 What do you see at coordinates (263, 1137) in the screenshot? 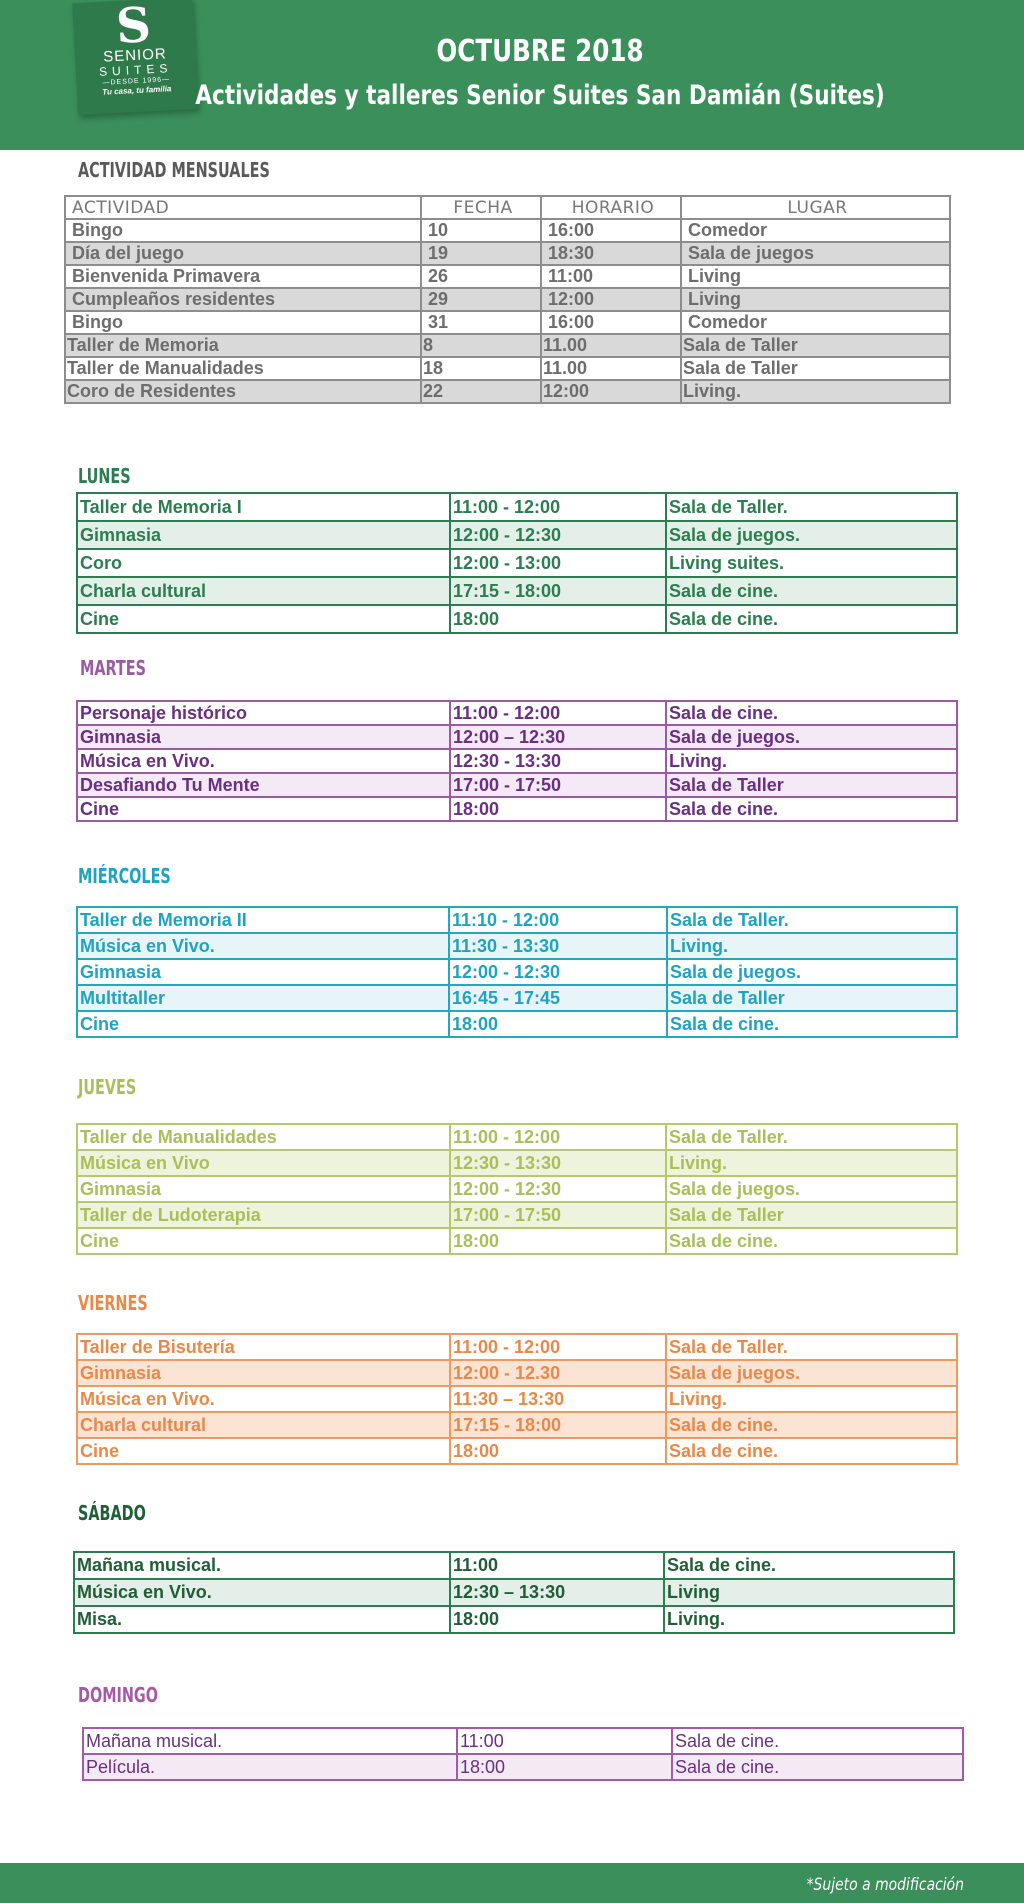
I see `activity-cell: Taller de Manualidades` at bounding box center [263, 1137].